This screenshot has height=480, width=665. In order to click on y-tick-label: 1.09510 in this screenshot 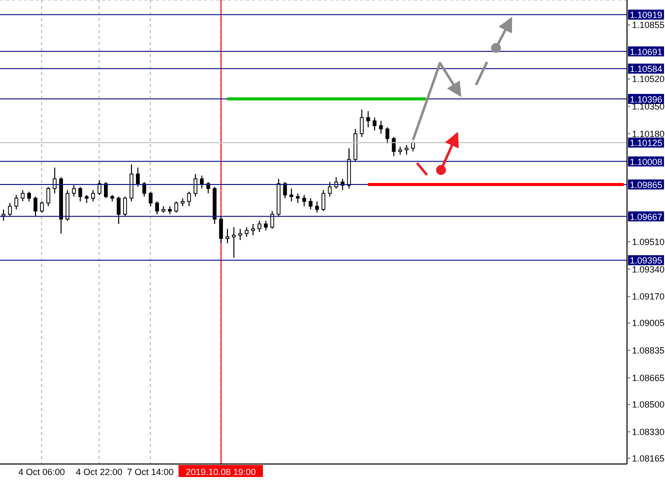, I will do `click(648, 241)`.